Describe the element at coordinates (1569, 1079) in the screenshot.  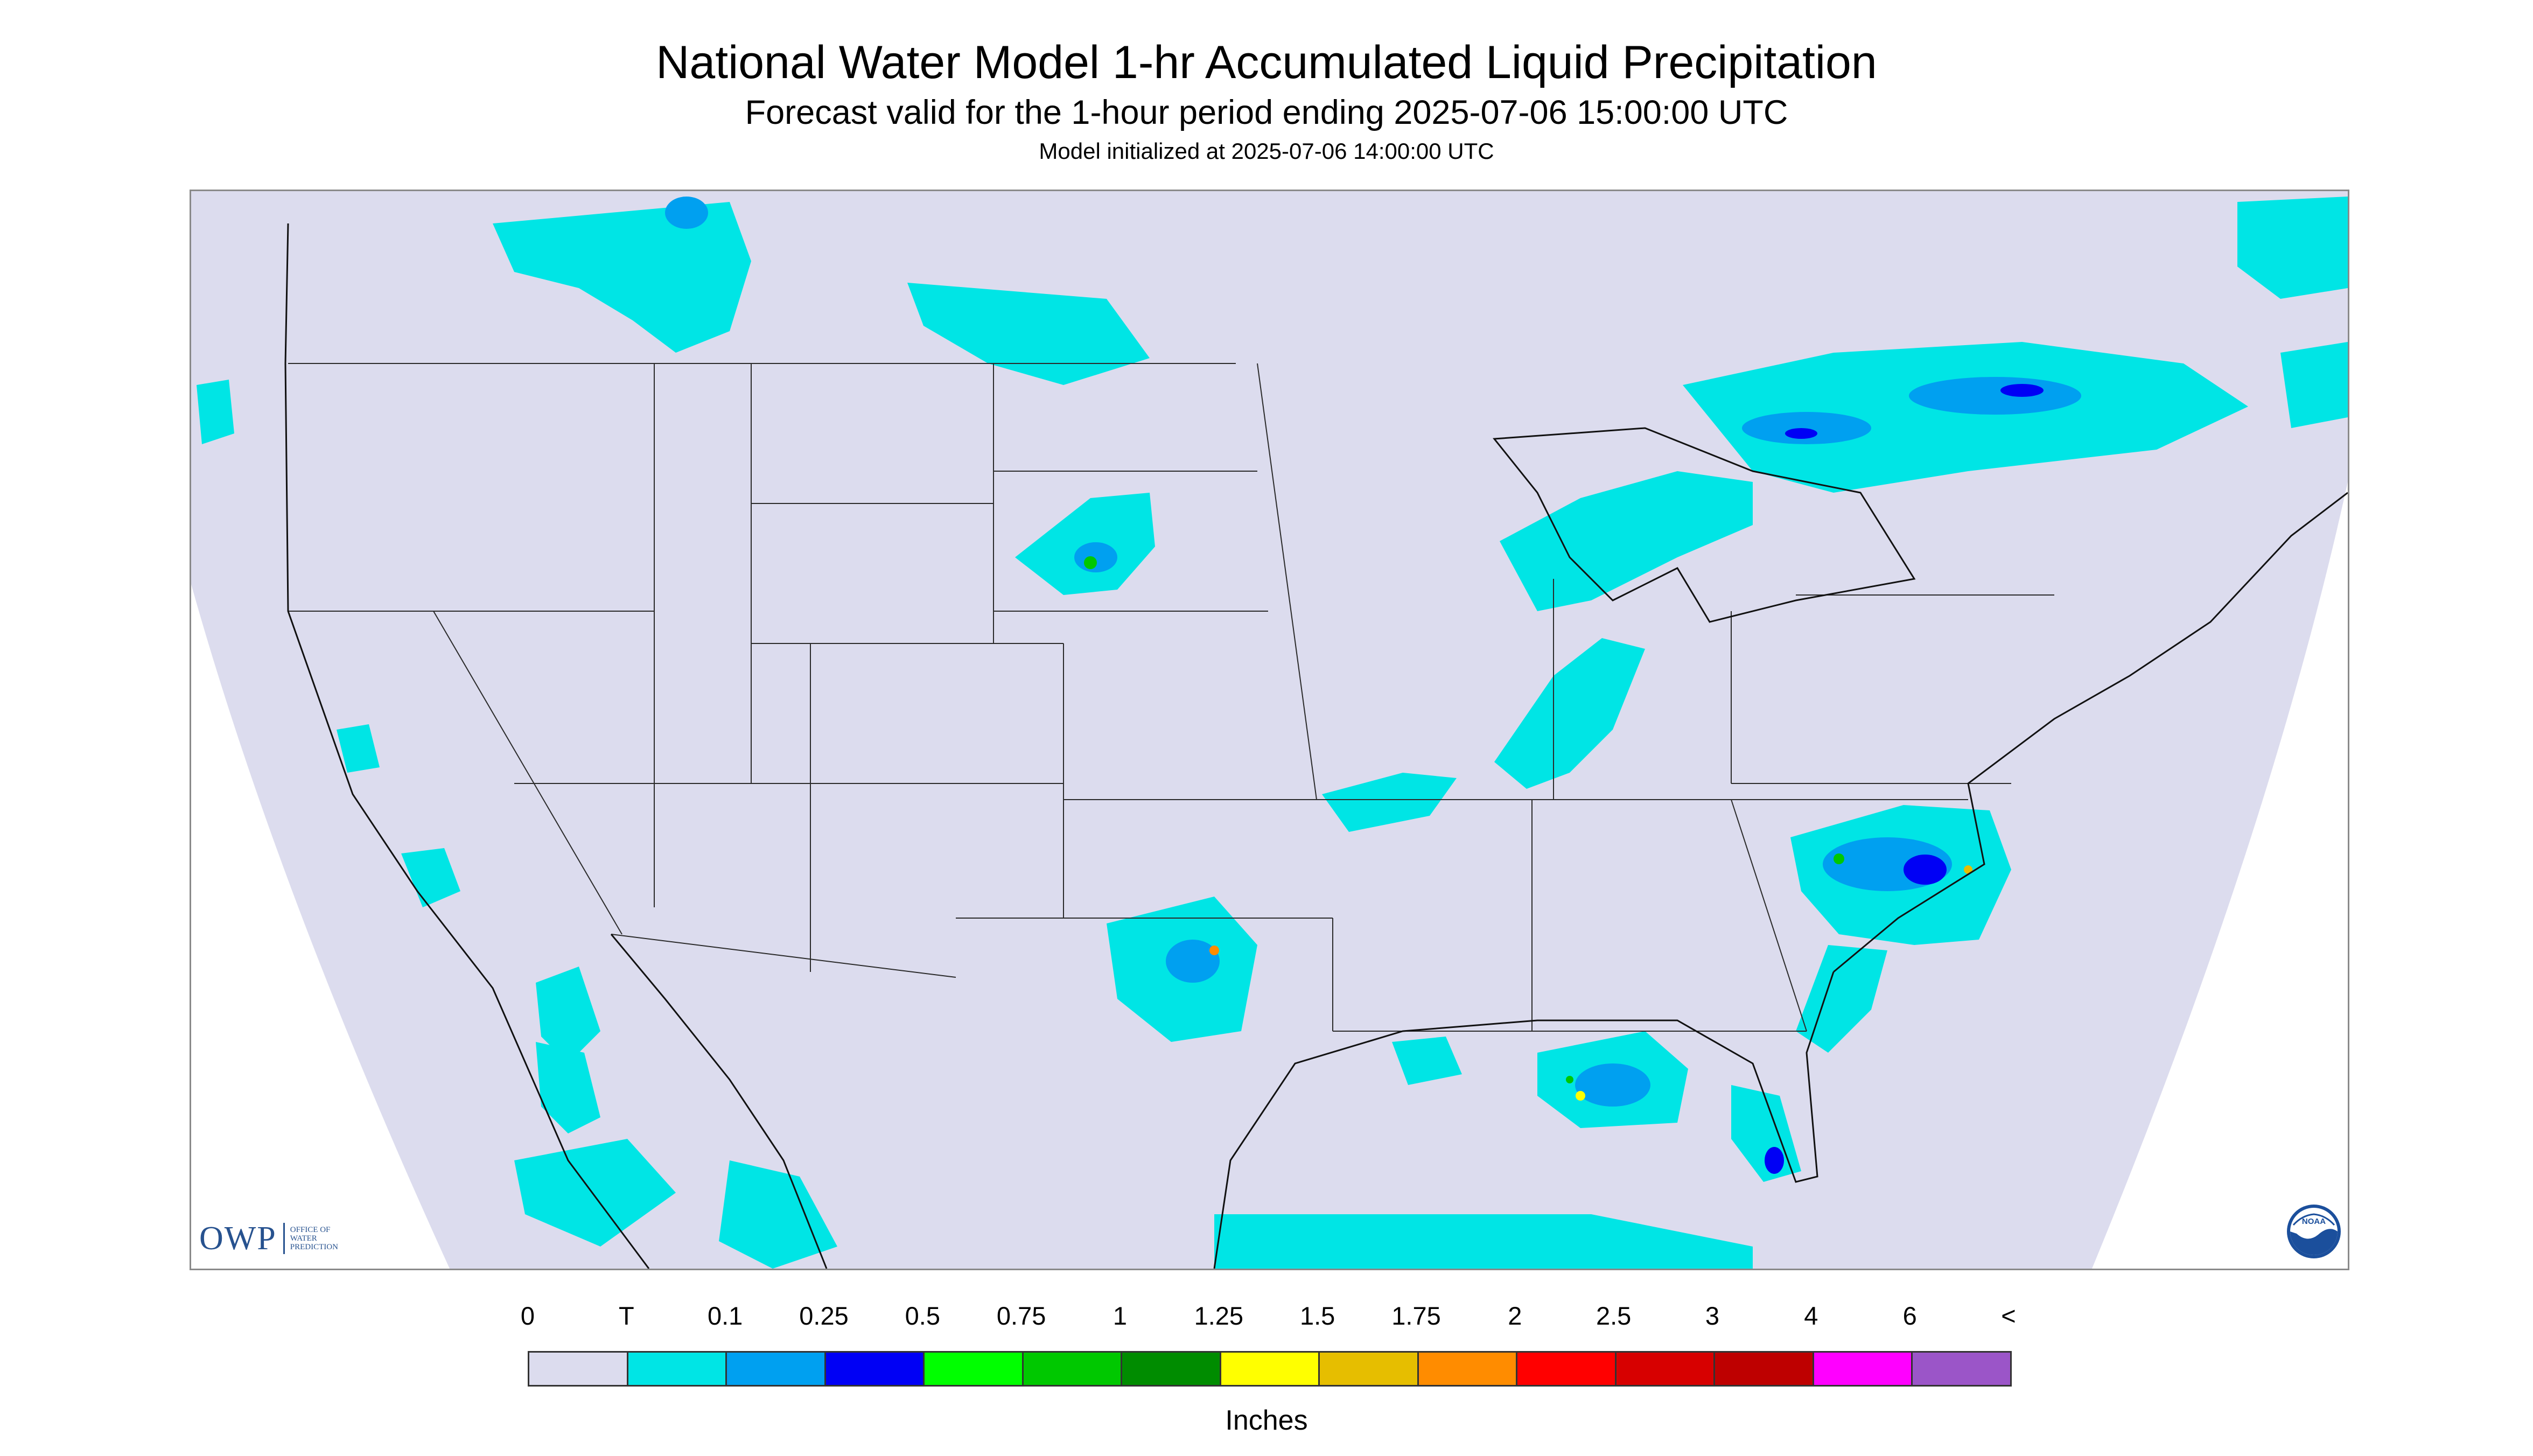
I see `precip-core-gulf-green` at that location.